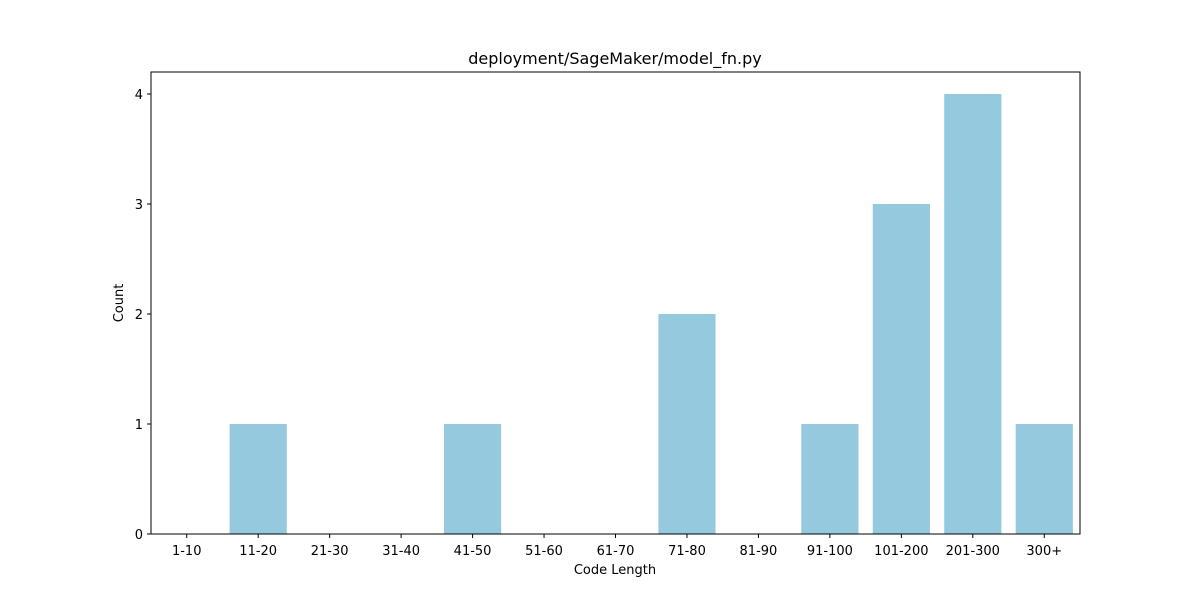 Image resolution: width=1200 pixels, height=600 pixels. Describe the element at coordinates (615, 570) in the screenshot. I see `x-axis-label: Code Length` at that location.